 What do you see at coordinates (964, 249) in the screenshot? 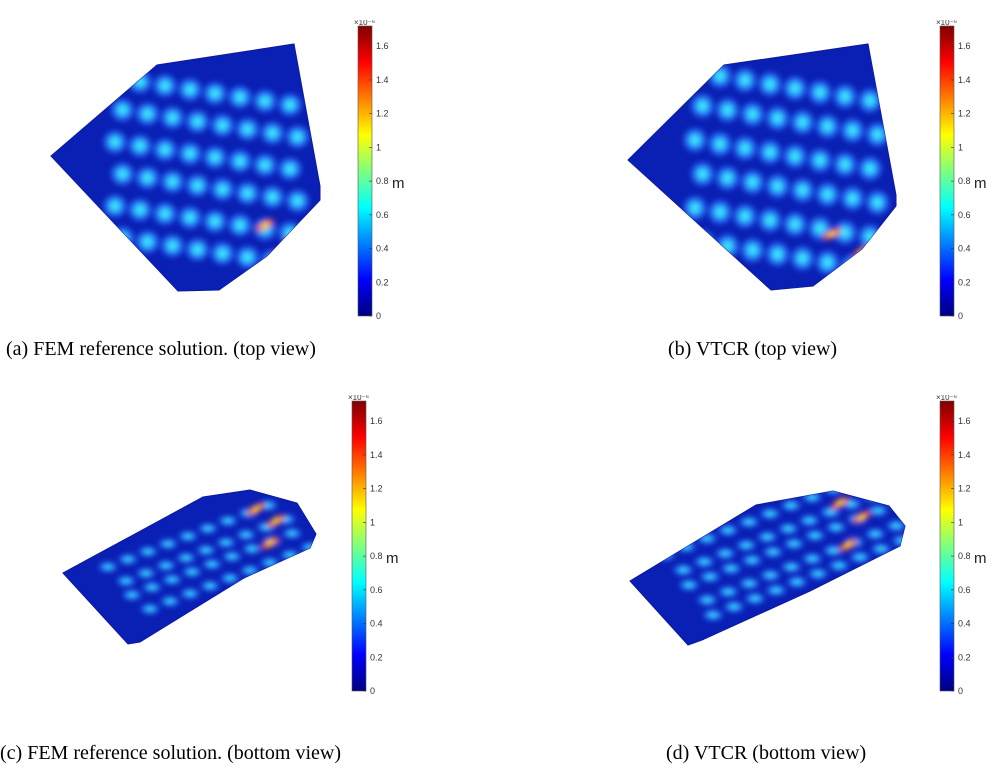
I see `colorbar-tick-b: 0.4` at bounding box center [964, 249].